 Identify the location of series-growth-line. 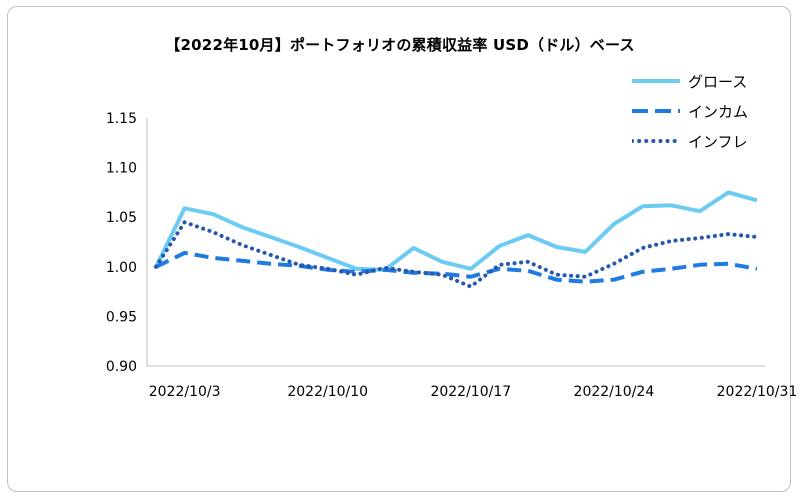
(456, 231).